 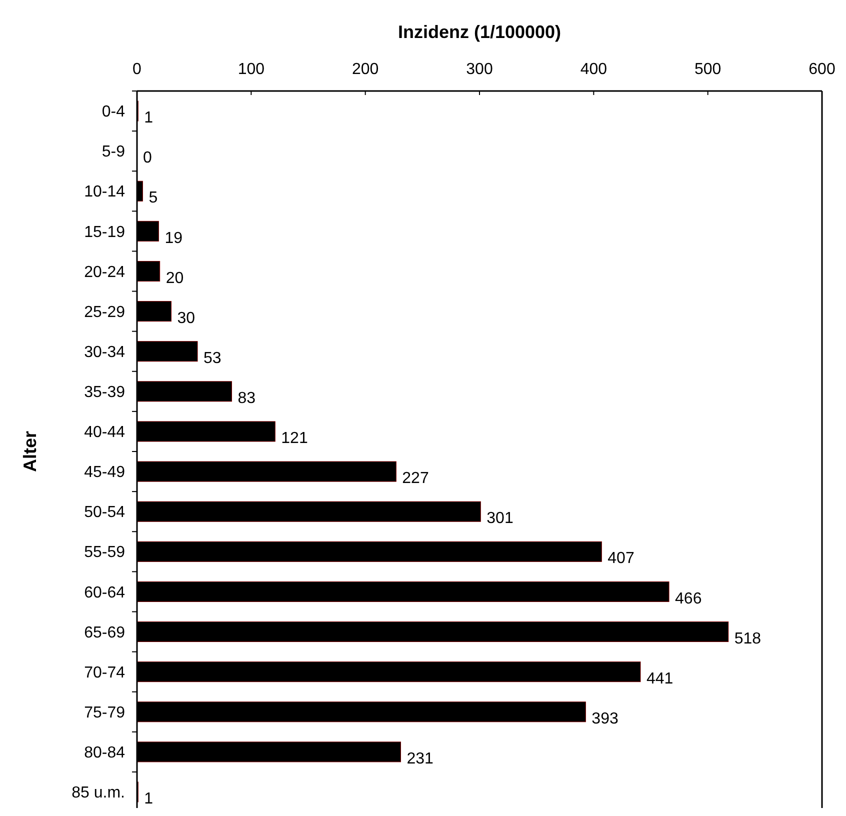 What do you see at coordinates (186, 318) in the screenshot?
I see `data-label: 30` at bounding box center [186, 318].